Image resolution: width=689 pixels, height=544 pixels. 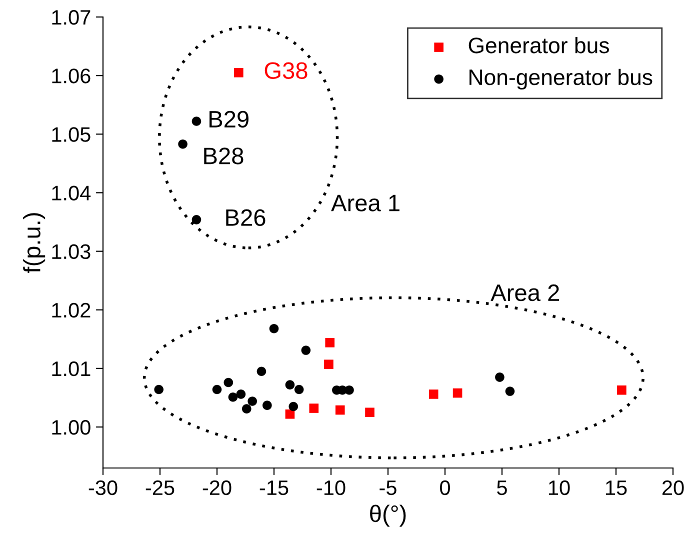 I want to click on x-tick-label: -20, so click(x=217, y=488).